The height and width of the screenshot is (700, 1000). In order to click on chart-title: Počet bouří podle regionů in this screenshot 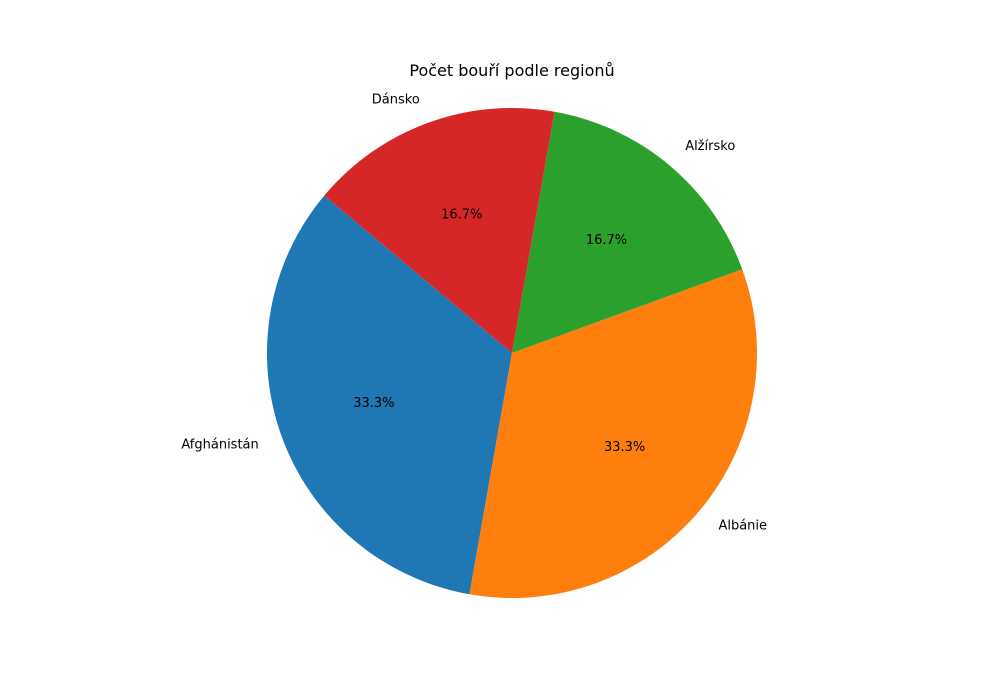, I will do `click(511, 70)`.